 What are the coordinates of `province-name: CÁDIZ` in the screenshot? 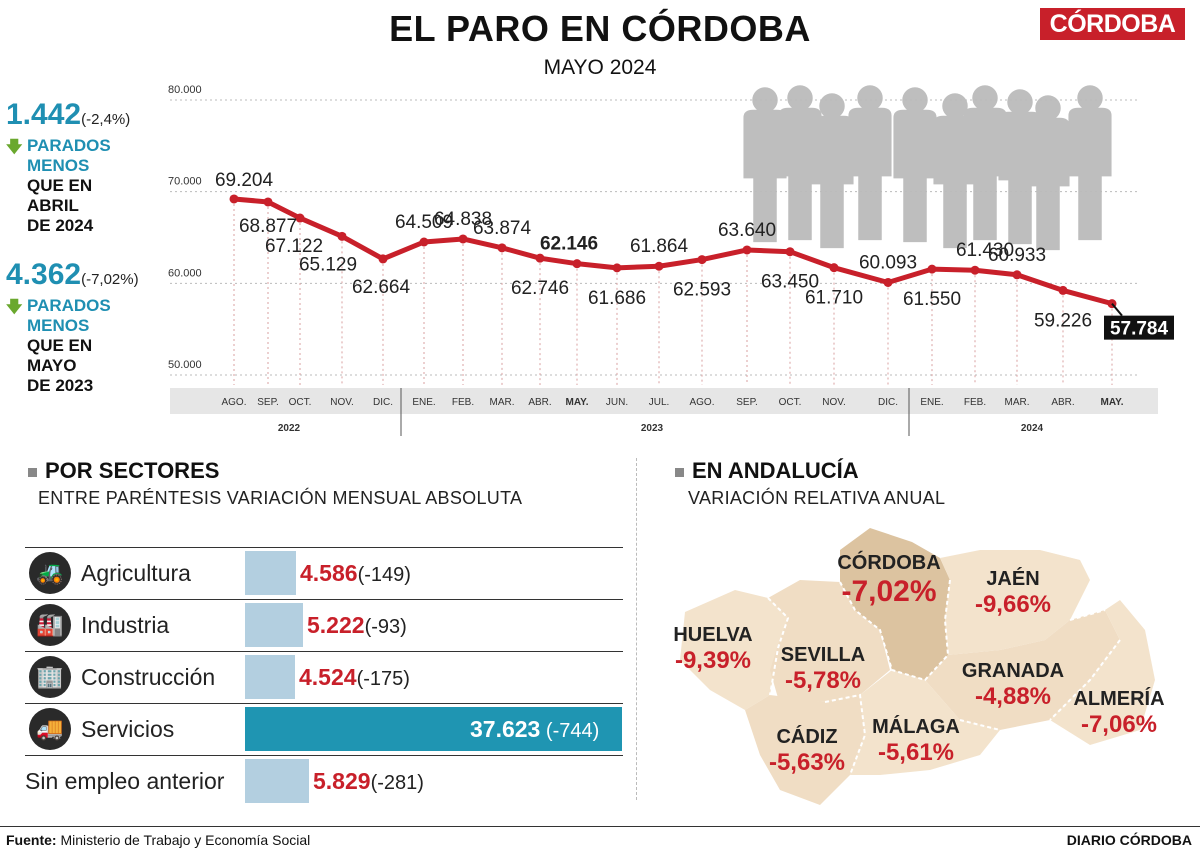 It's located at (807, 737).